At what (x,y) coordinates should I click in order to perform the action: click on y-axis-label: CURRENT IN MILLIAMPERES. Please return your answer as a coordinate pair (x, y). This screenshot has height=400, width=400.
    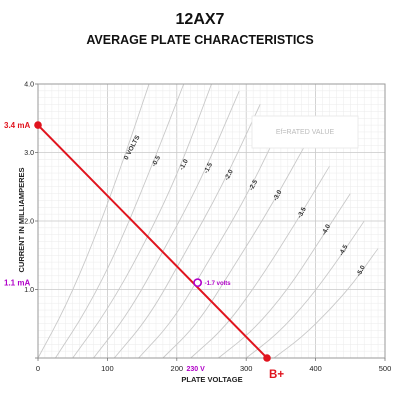
    Looking at the image, I should click on (21, 220).